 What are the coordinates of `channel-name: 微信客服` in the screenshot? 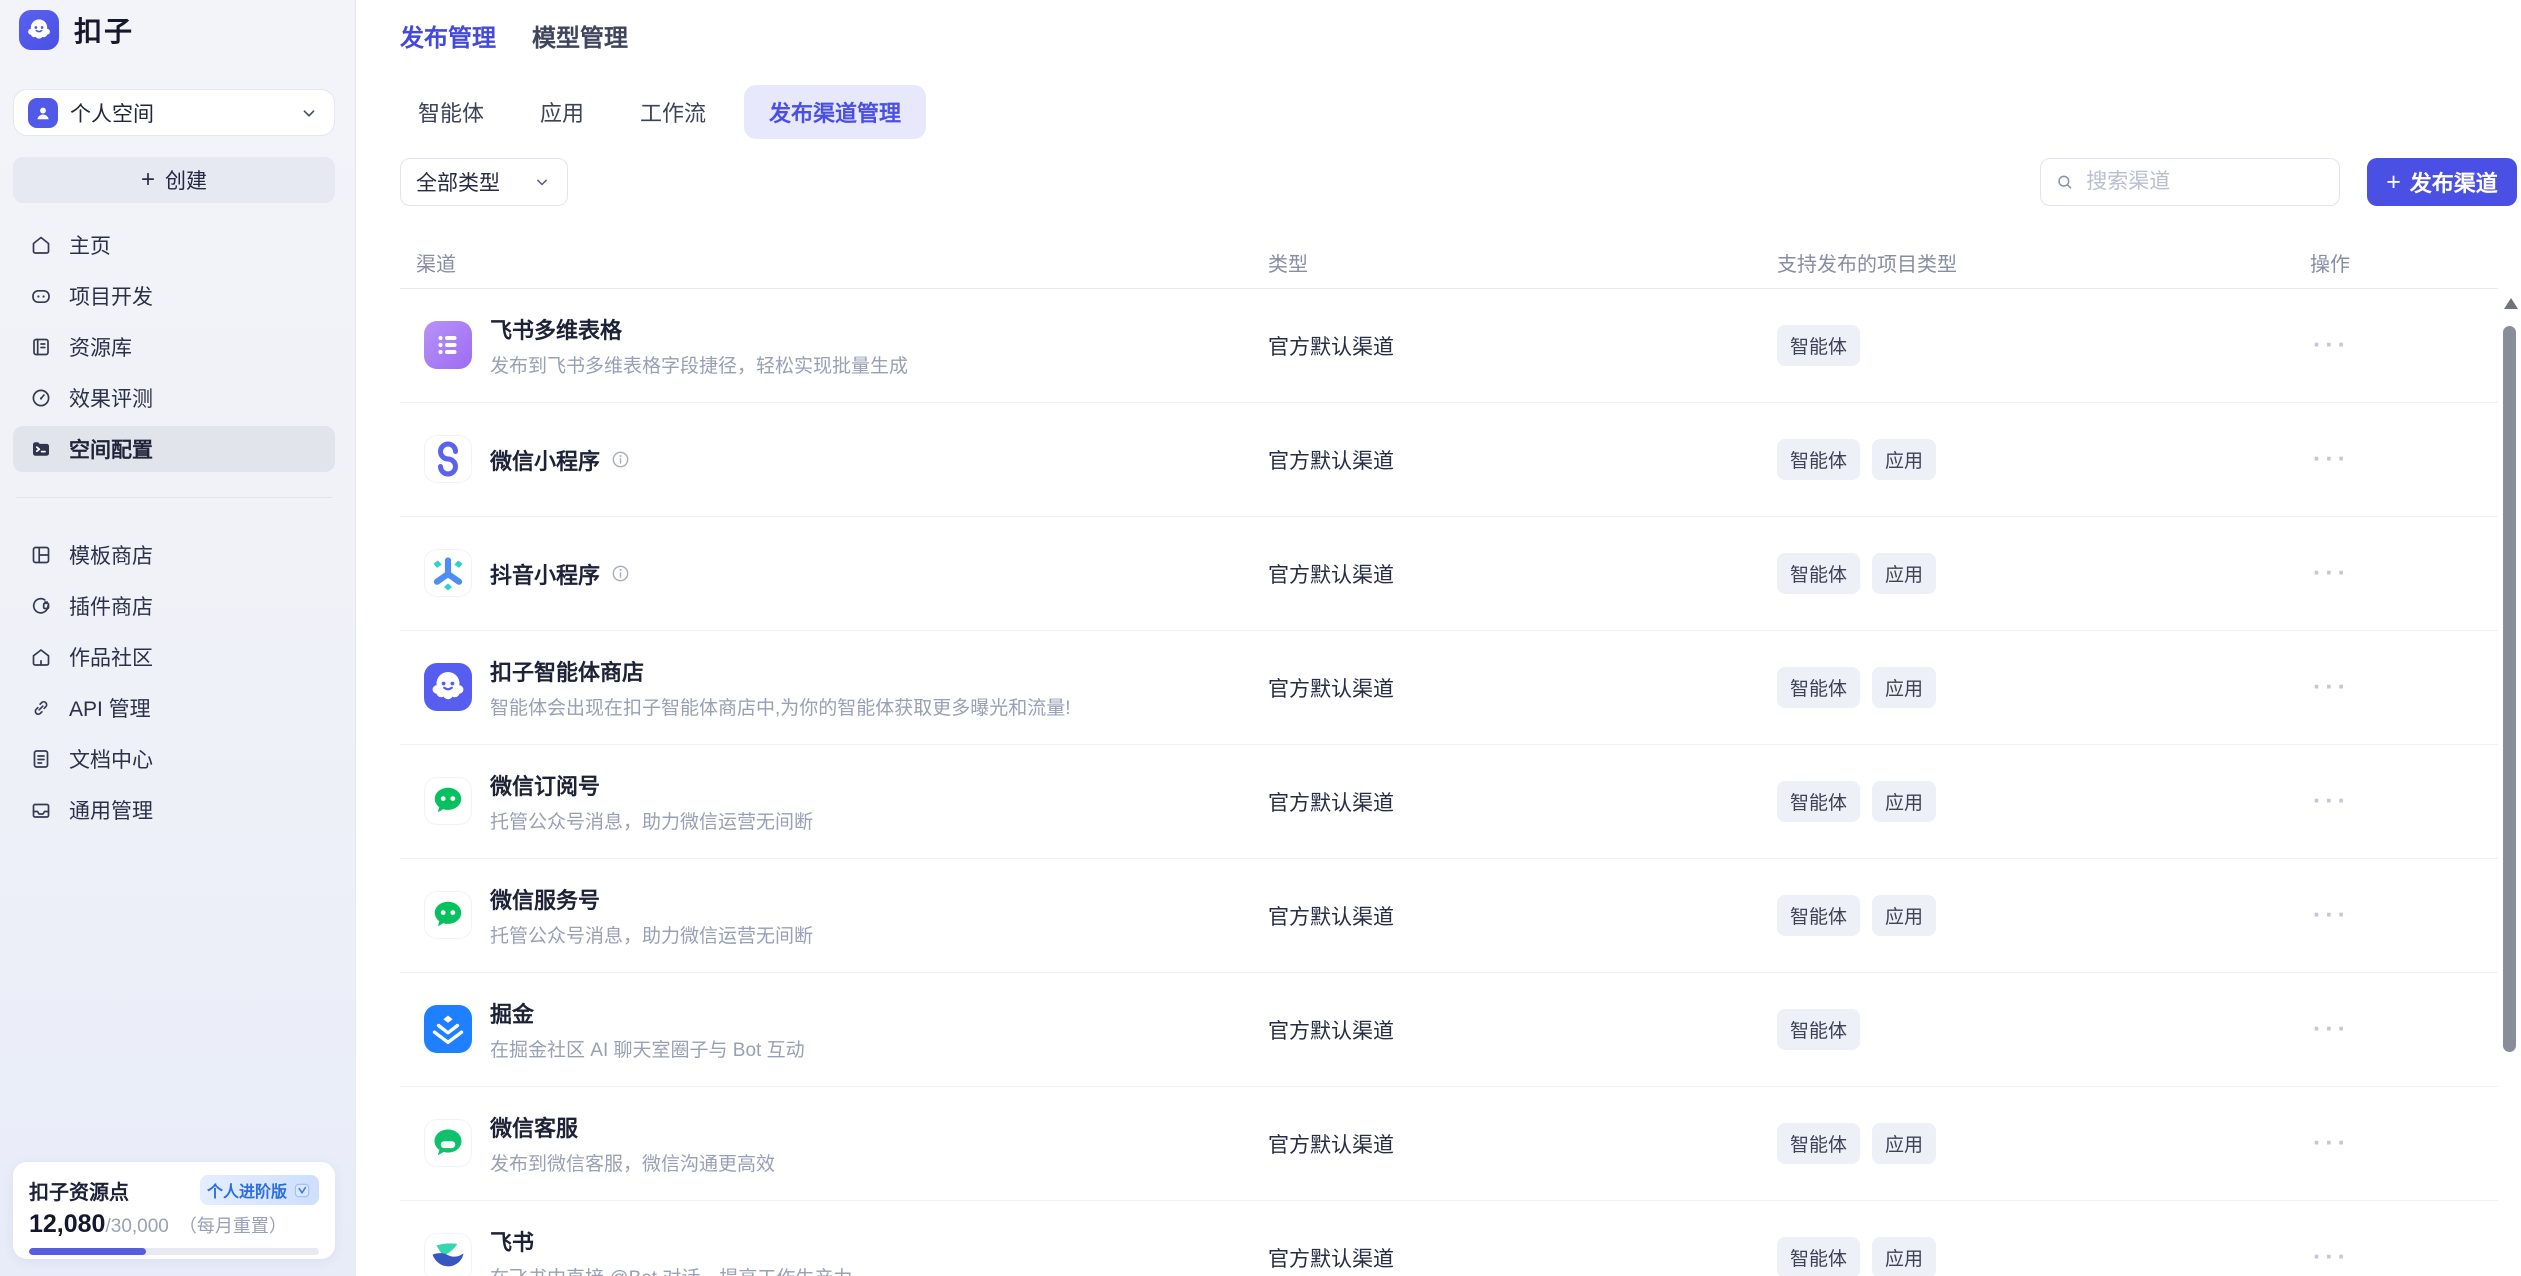 It's located at (534, 1128).